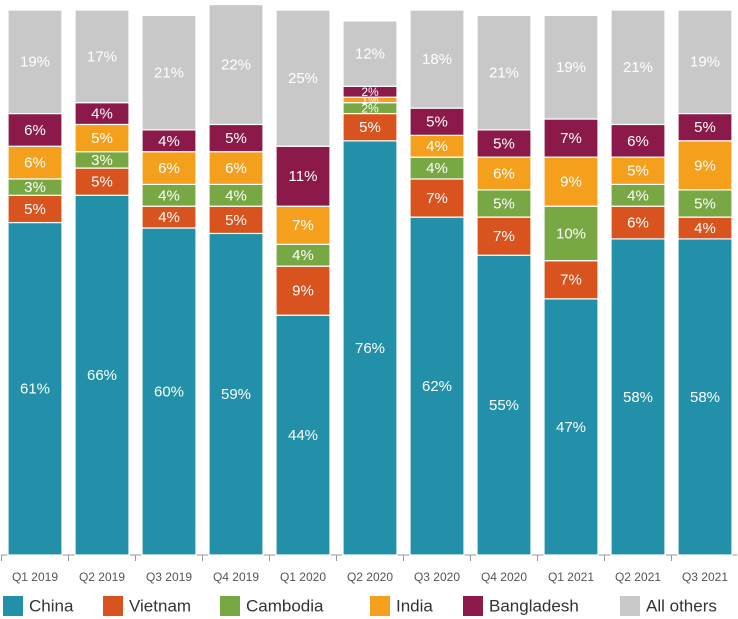 The height and width of the screenshot is (619, 738). Describe the element at coordinates (504, 577) in the screenshot. I see `x-tick-label: Q4 2020` at that location.